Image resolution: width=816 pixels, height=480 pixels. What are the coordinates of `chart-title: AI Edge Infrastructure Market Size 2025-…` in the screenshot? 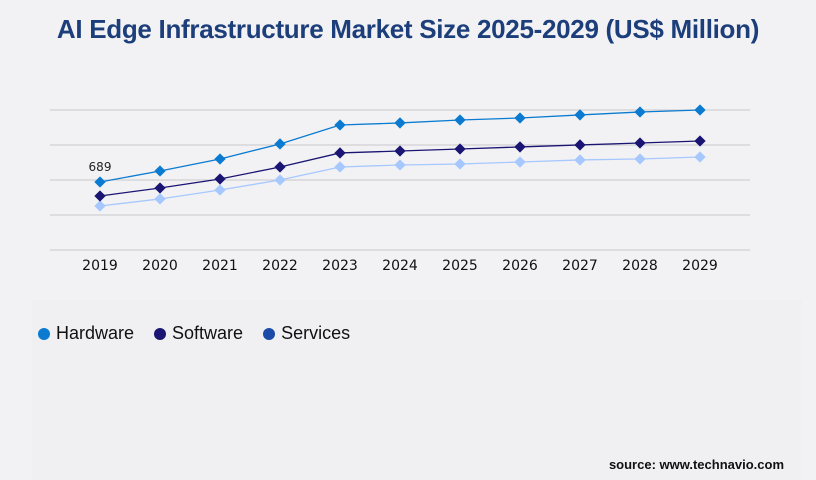 It's located at (408, 29).